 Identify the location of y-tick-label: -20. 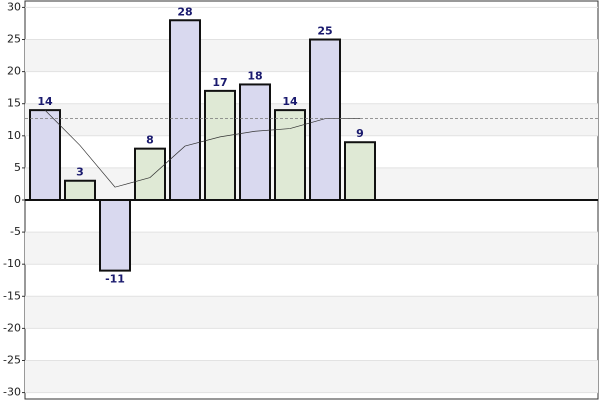
(12, 327).